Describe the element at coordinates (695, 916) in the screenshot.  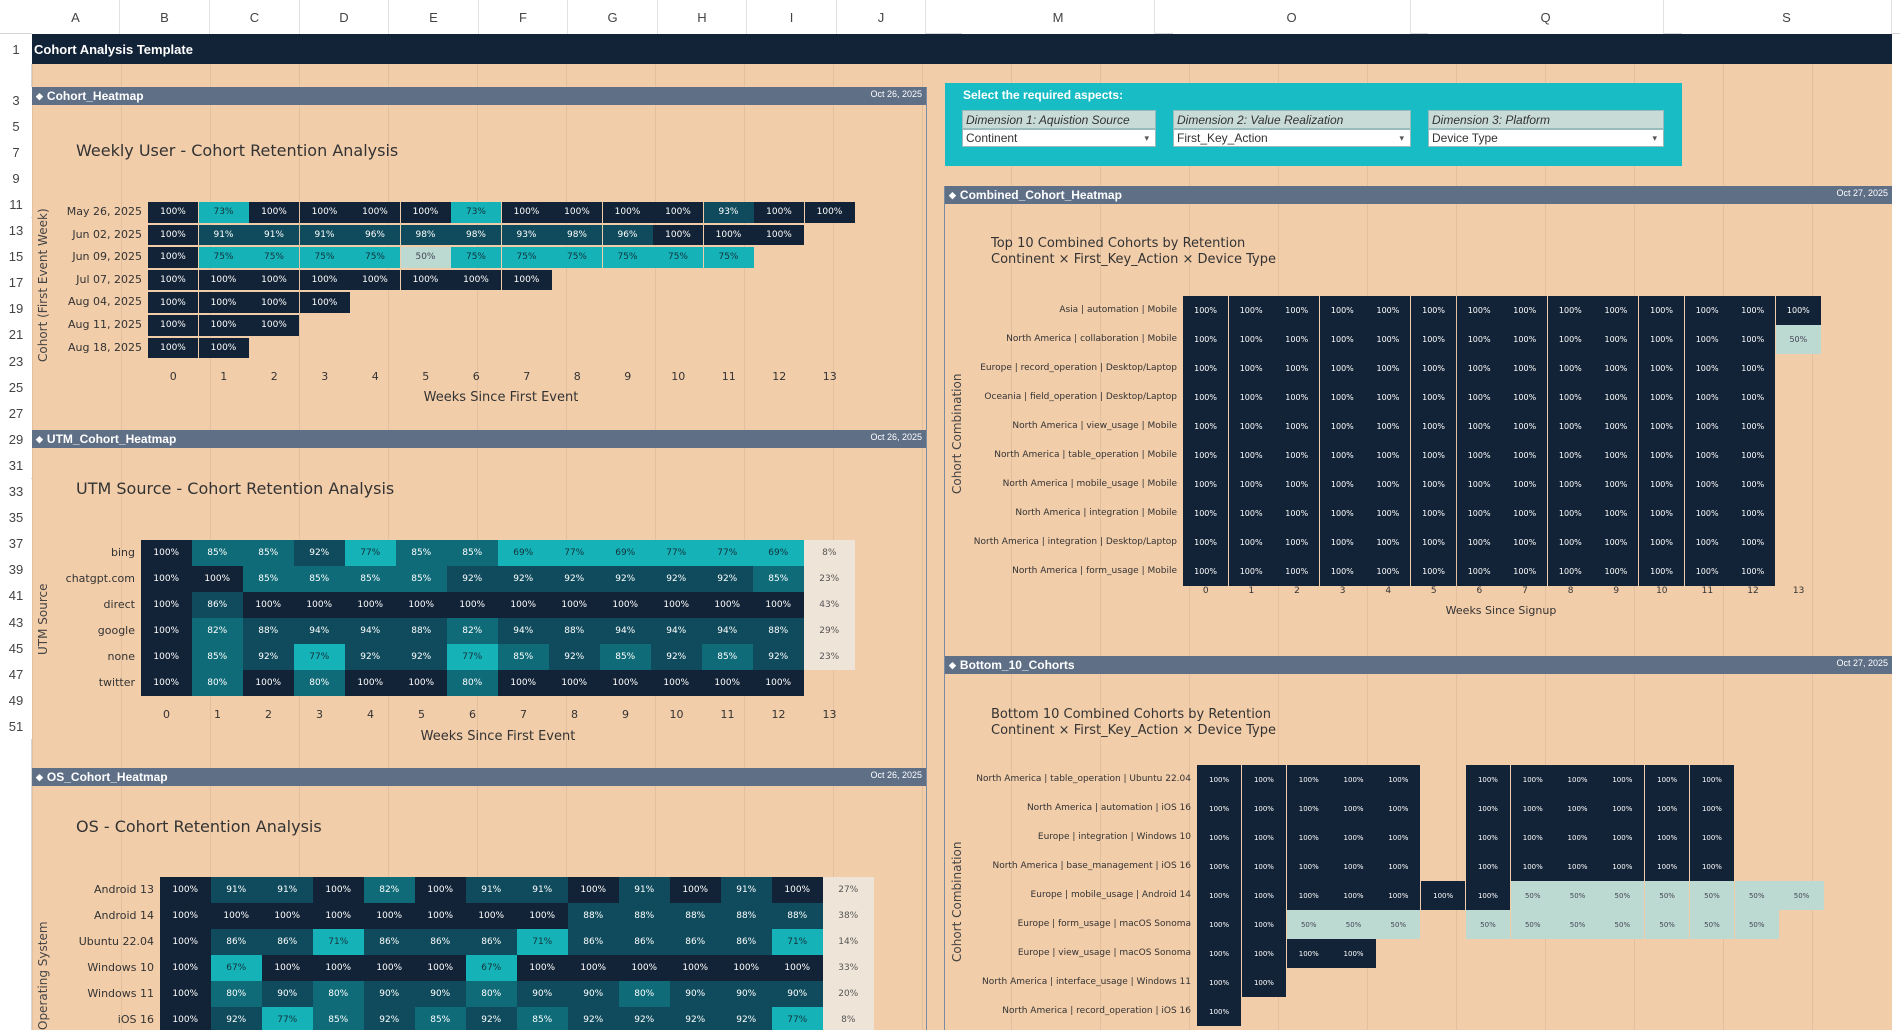
I see `heatmap-cell: 88%` at that location.